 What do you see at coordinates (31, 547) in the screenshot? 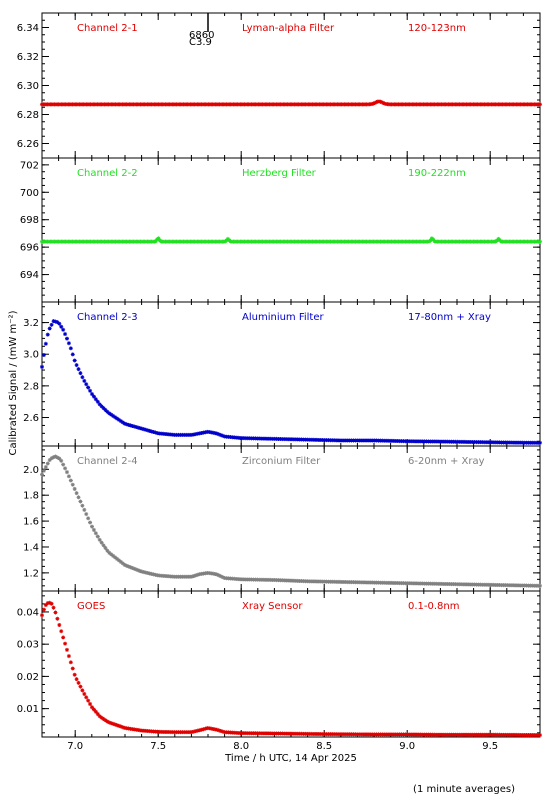
I see `y-tick-label: 1.4` at bounding box center [31, 547].